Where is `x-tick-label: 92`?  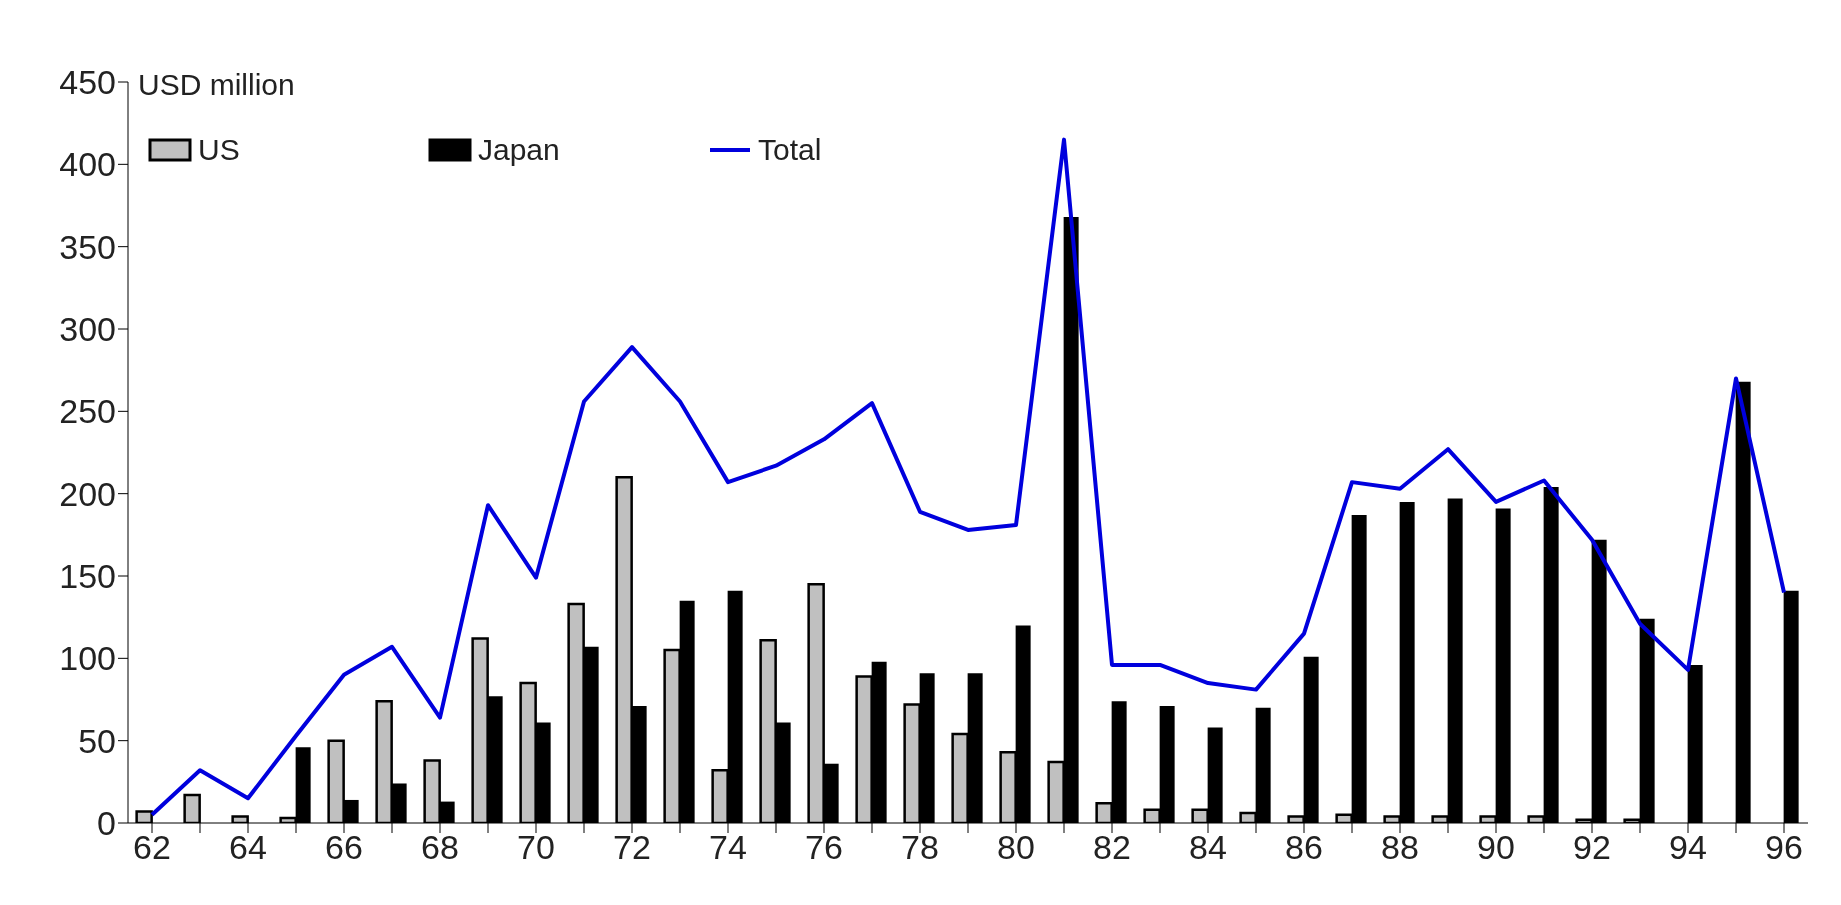
x-tick-label: 92 is located at coordinates (1592, 847).